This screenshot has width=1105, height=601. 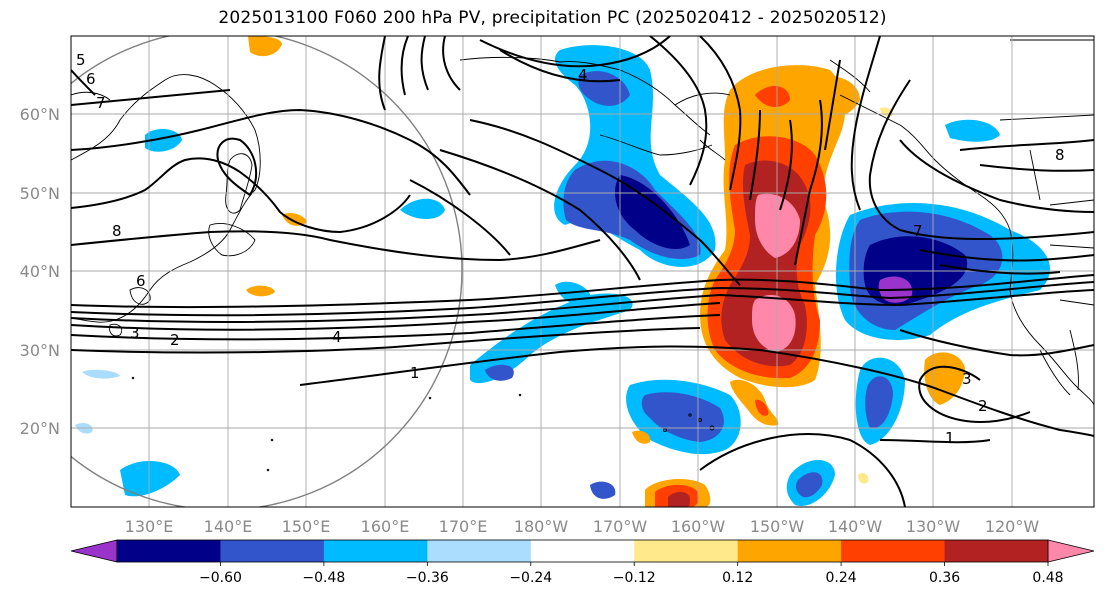 What do you see at coordinates (1012, 526) in the screenshot?
I see `lon-tick-label: 120°W` at bounding box center [1012, 526].